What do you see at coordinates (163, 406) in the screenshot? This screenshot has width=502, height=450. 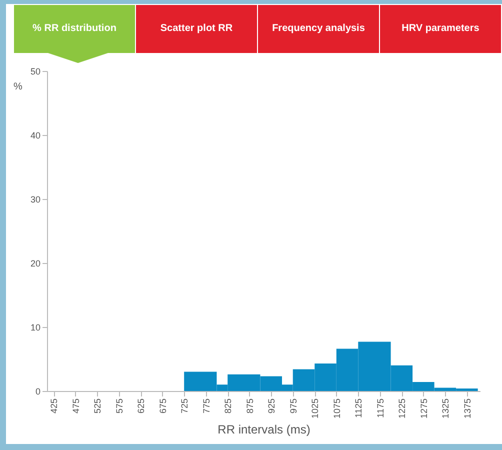 I see `x-tick-label: 675` at bounding box center [163, 406].